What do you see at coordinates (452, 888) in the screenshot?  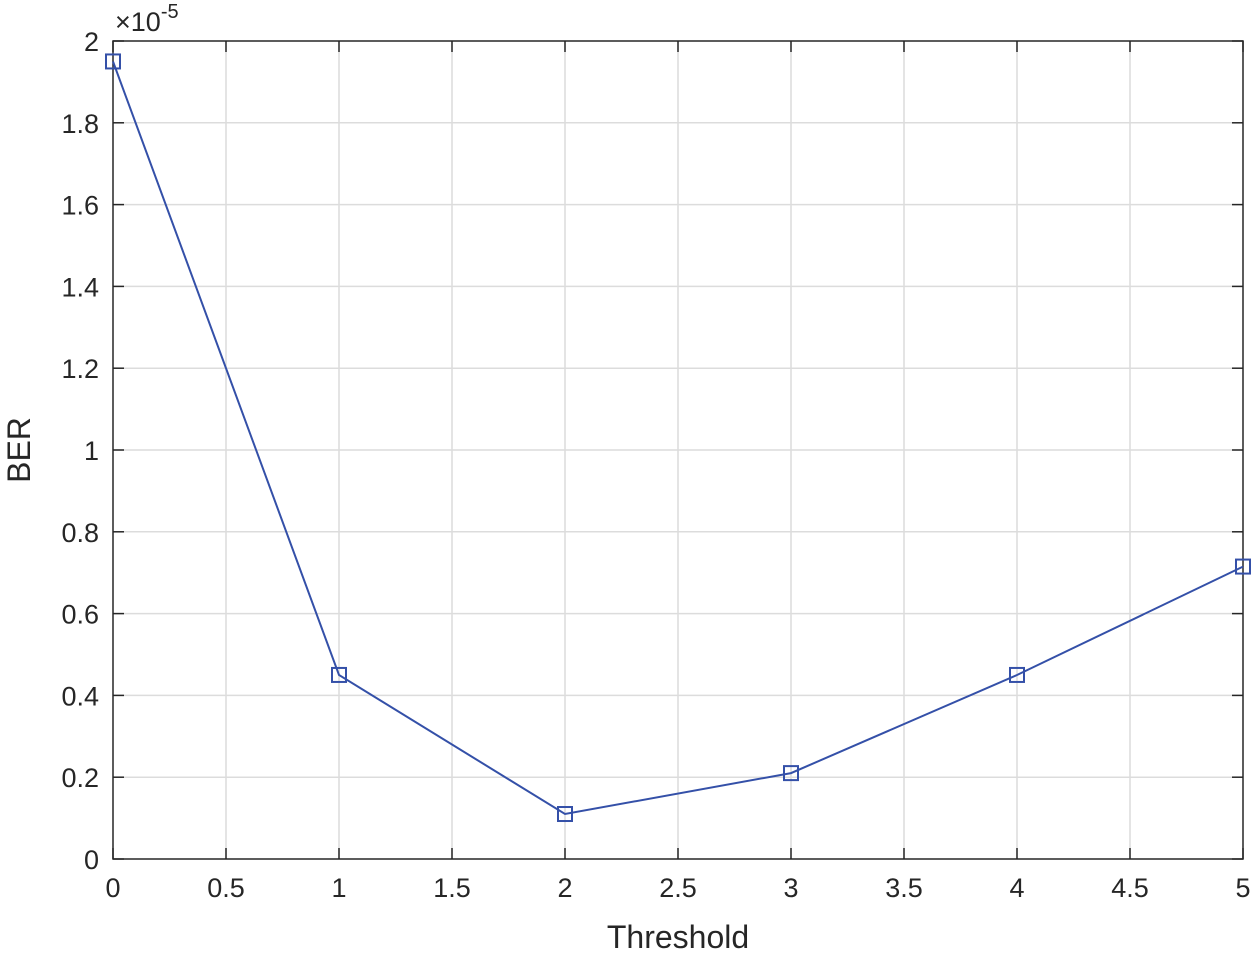 I see `x-tick-label: 1.5` at bounding box center [452, 888].